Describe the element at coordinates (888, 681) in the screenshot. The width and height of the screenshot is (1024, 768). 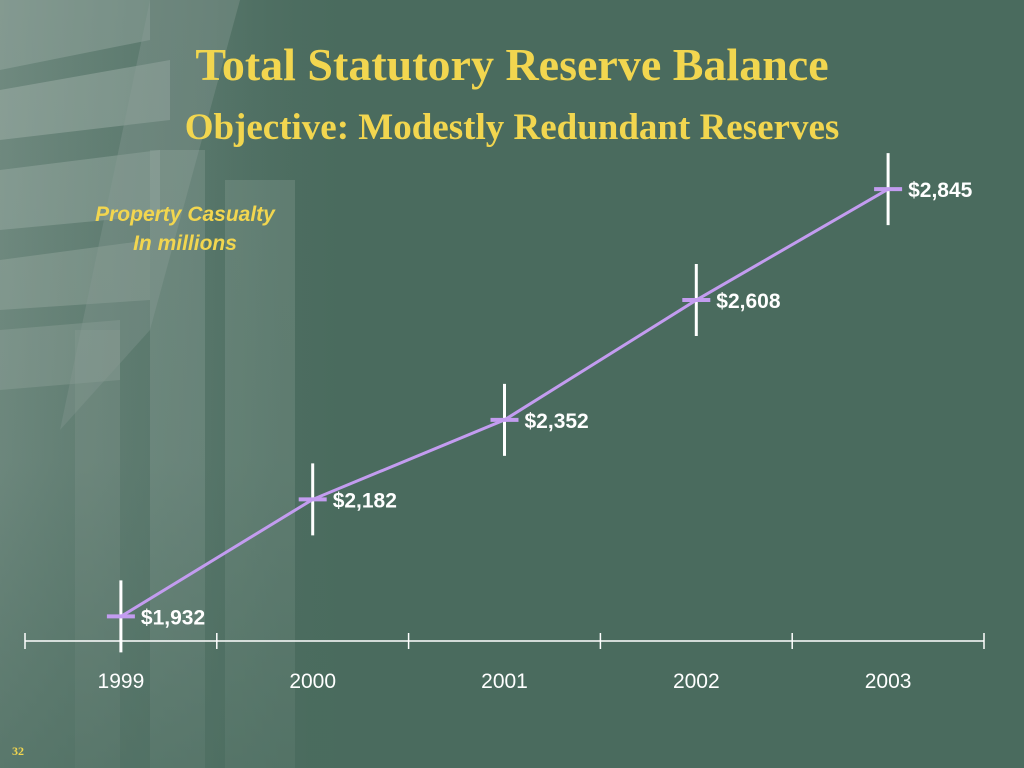
I see `x-tick-label: 2003` at that location.